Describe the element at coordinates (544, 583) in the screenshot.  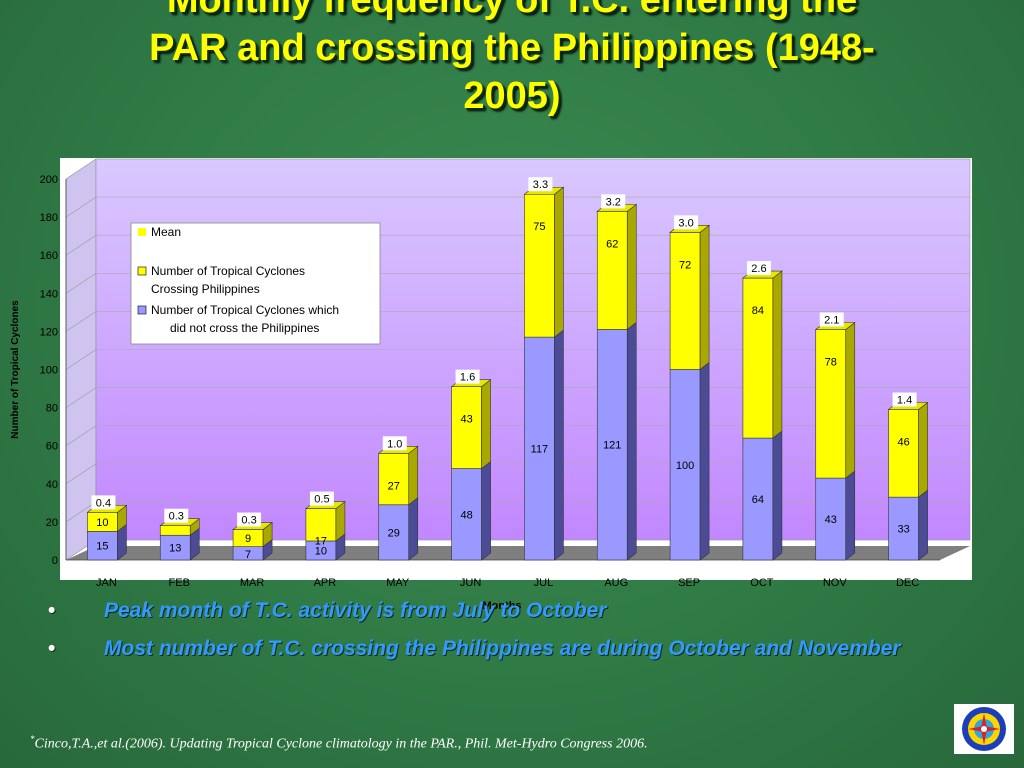
I see `x-tick-label: JUL` at that location.